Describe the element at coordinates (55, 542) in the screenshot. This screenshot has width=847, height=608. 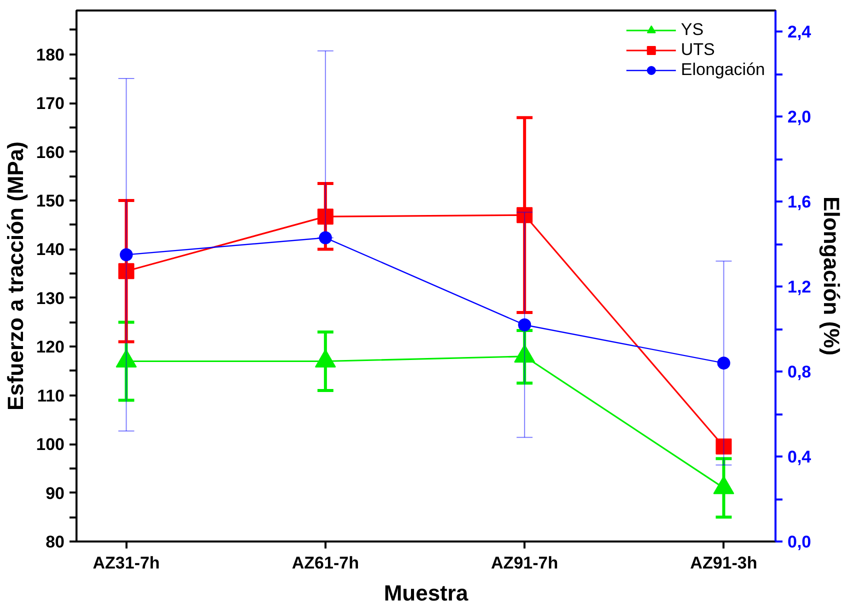
I see `y-tick-label: 80` at that location.